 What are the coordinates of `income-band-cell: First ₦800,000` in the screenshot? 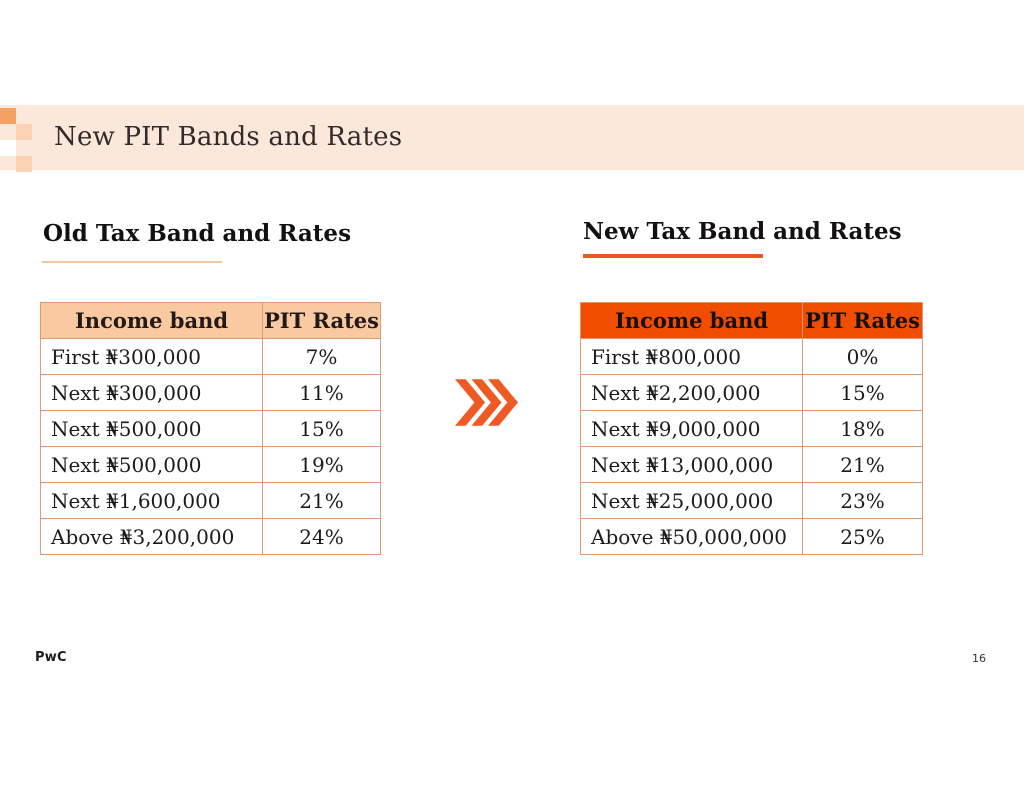 It's located at (691, 356).